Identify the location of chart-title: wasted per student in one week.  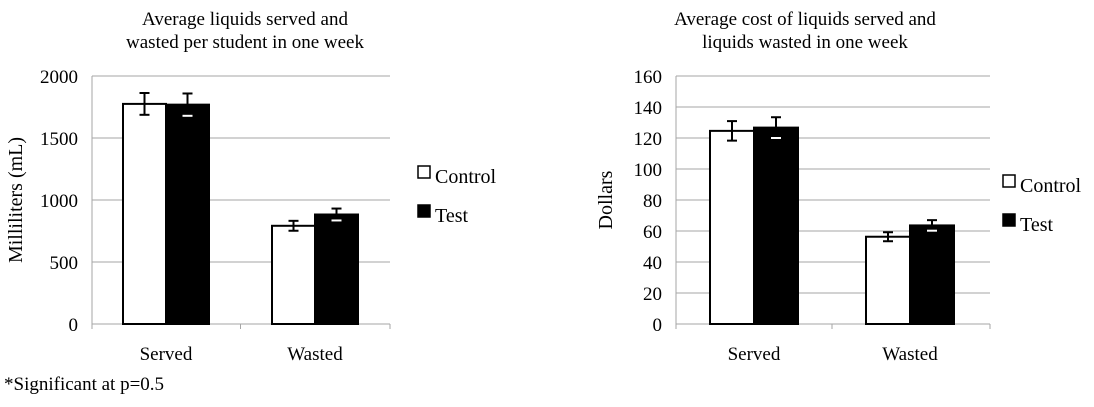
(245, 42).